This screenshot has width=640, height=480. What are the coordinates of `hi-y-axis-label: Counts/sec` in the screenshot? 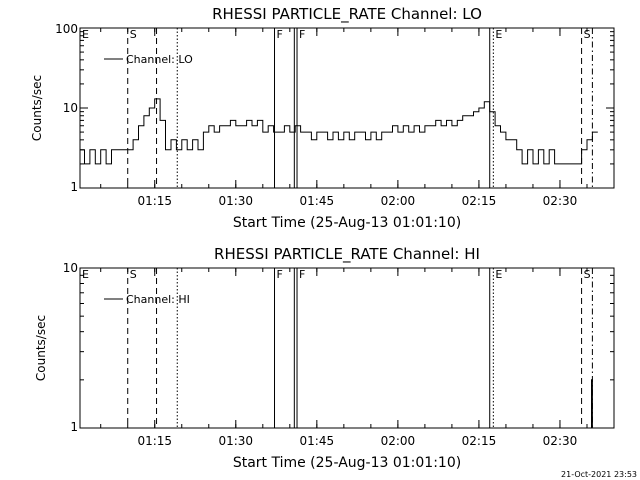 It's located at (41, 348).